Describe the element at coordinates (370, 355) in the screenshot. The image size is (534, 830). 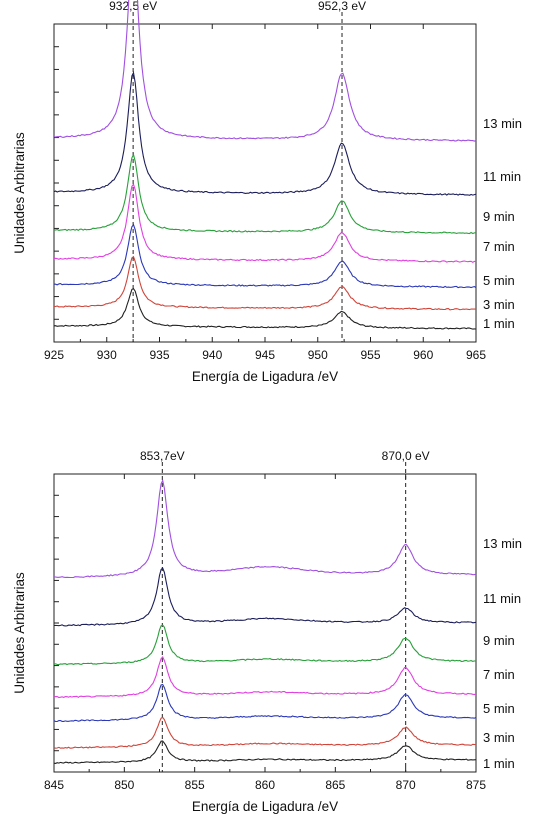
I see `x-tick-label: 955` at that location.